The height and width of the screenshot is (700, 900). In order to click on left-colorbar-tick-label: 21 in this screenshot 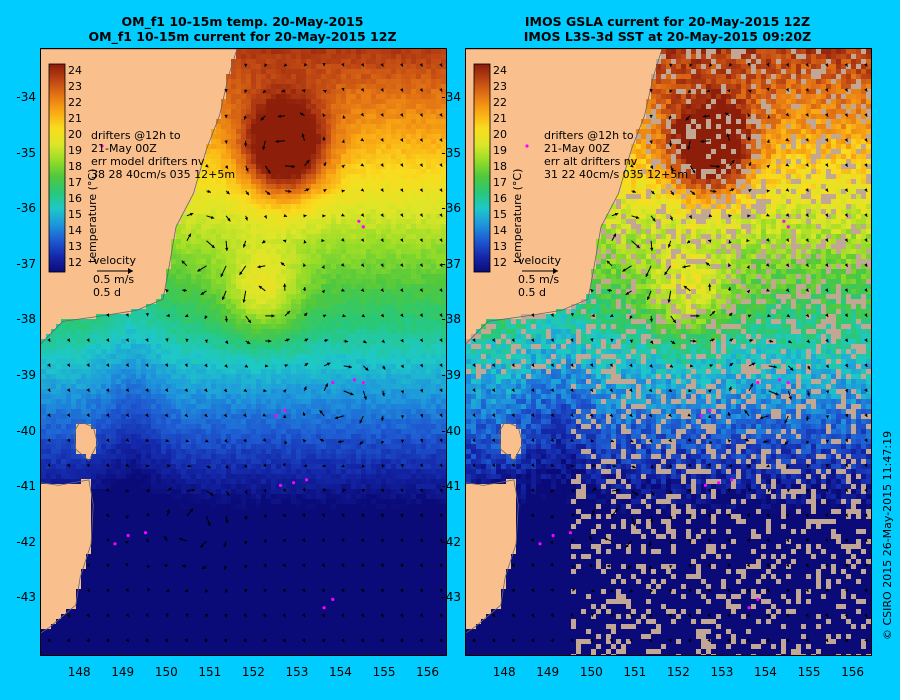, I will do `click(75, 118)`.